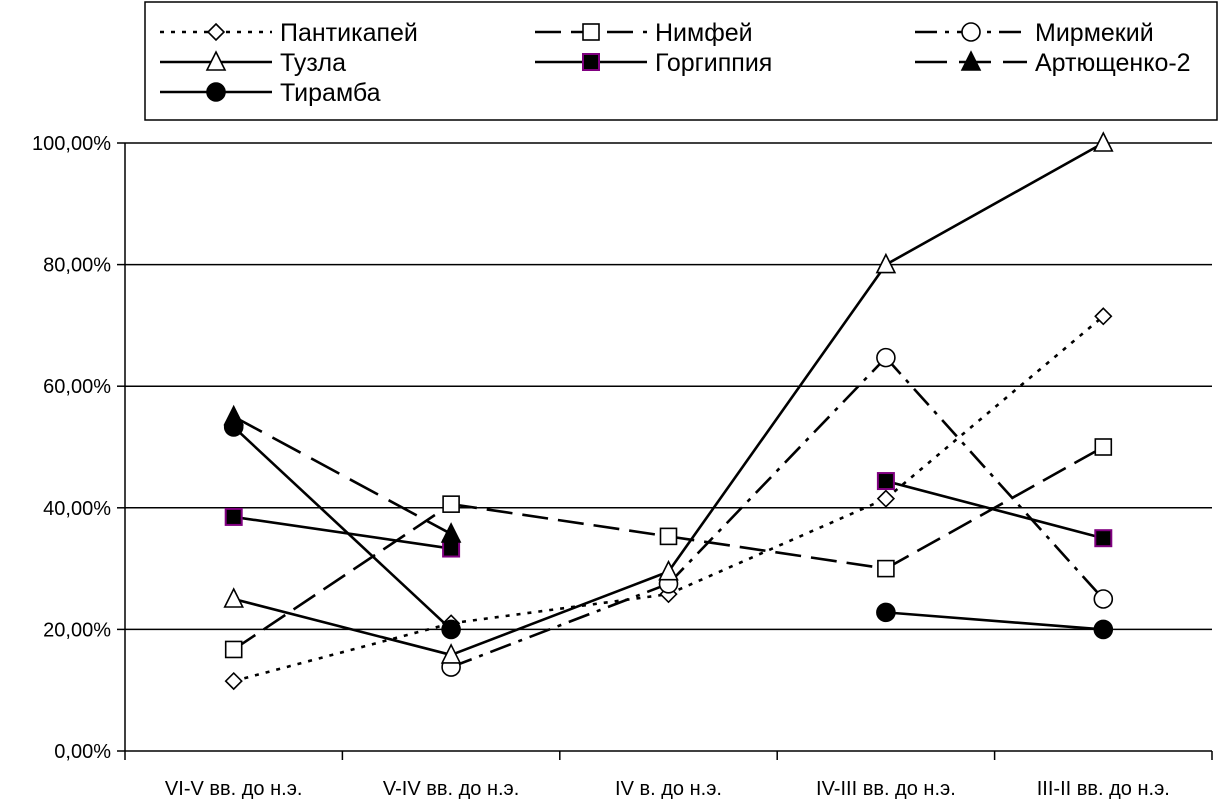  What do you see at coordinates (644, 33) in the screenshot?
I see `legend-entry: Нимфей` at bounding box center [644, 33].